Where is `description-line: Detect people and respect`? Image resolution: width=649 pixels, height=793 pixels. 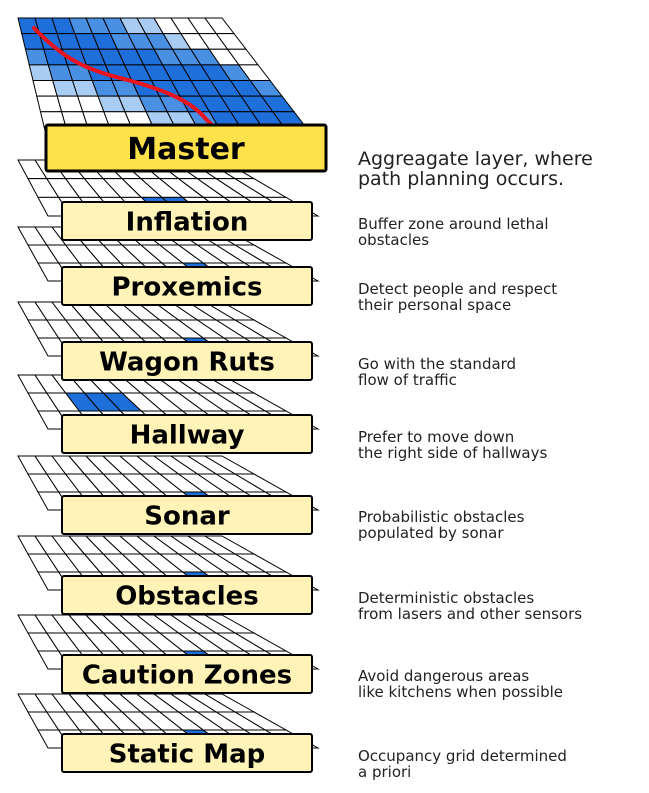
description-line: Detect people and respect is located at coordinates (457, 289).